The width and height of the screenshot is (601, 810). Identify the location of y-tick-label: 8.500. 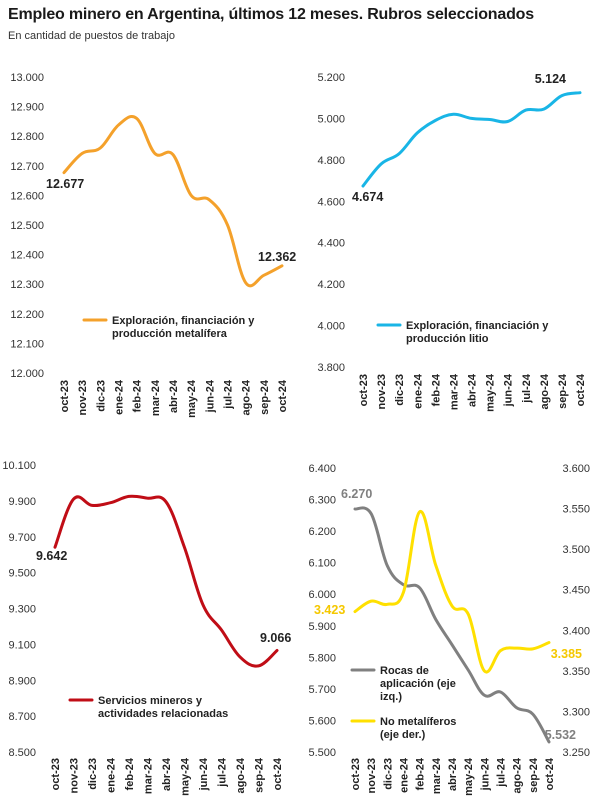
(22, 753).